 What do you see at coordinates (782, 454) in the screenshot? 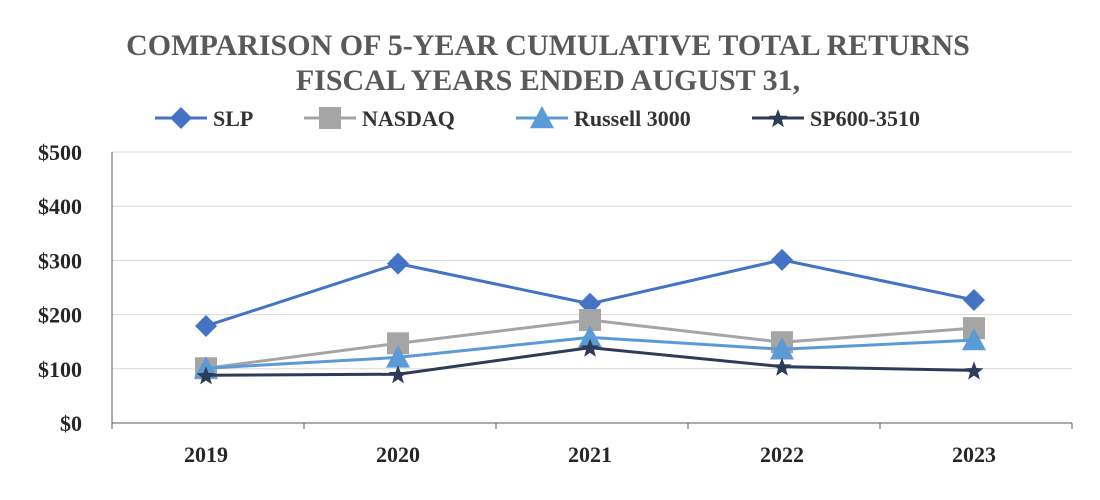
I see `x-tick-label: 2022` at bounding box center [782, 454].